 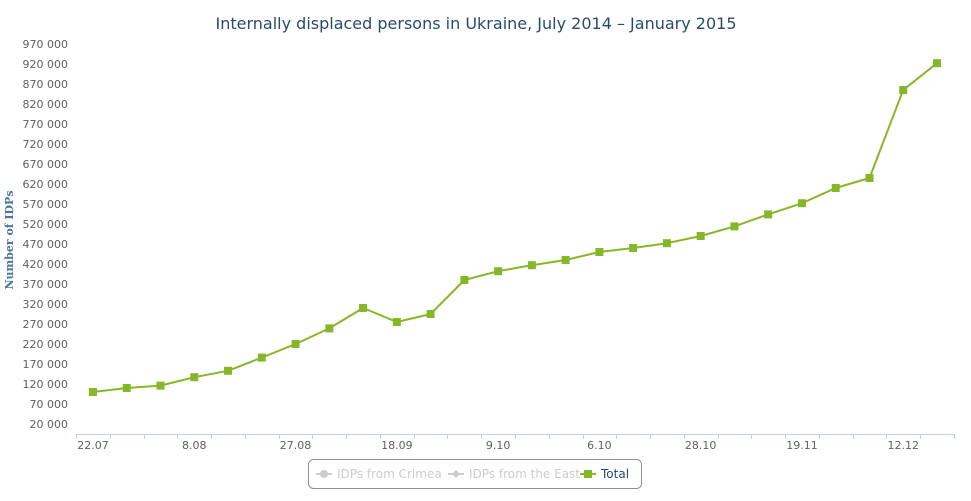 What do you see at coordinates (46, 224) in the screenshot?
I see `y-tick-label: 520 000` at bounding box center [46, 224].